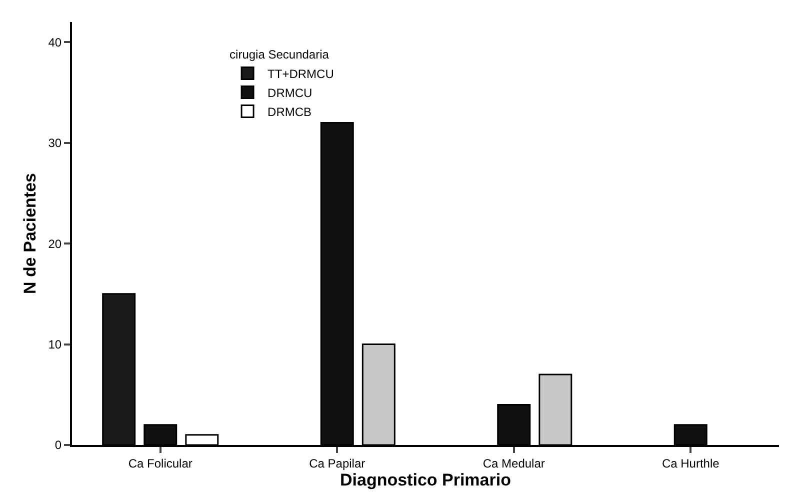 The width and height of the screenshot is (789, 496). I want to click on legend-label: DRMCU, so click(290, 93).